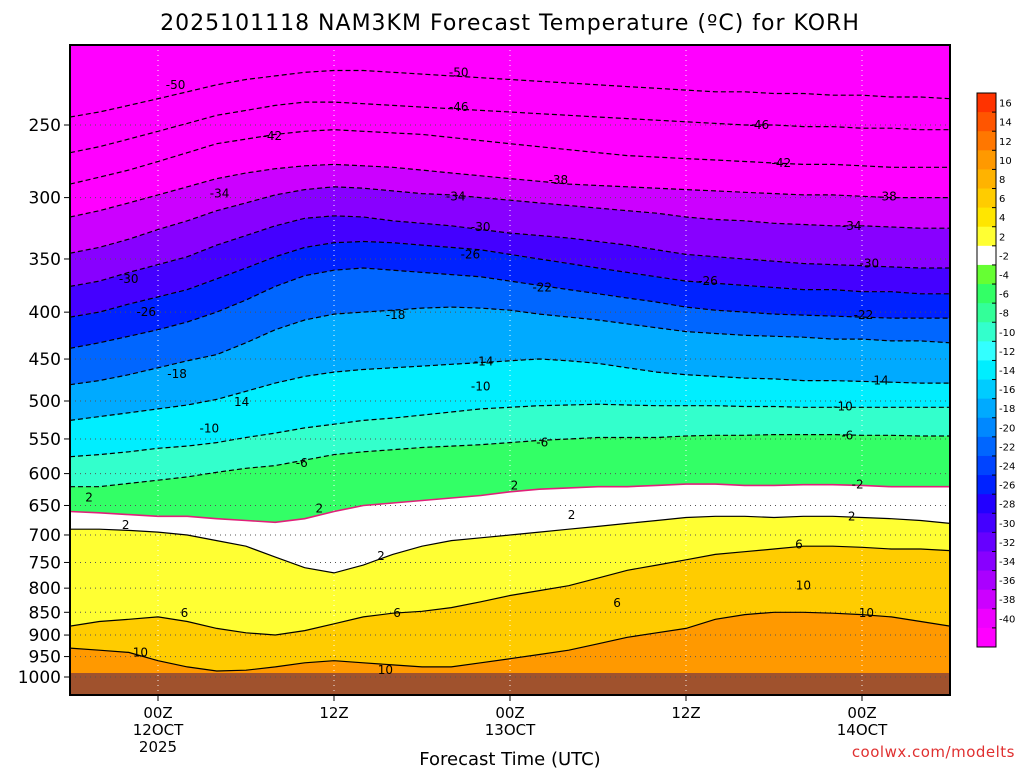 The height and width of the screenshot is (768, 1024). What do you see at coordinates (510, 220) in the screenshot?
I see `isotherm-line--34` at bounding box center [510, 220].